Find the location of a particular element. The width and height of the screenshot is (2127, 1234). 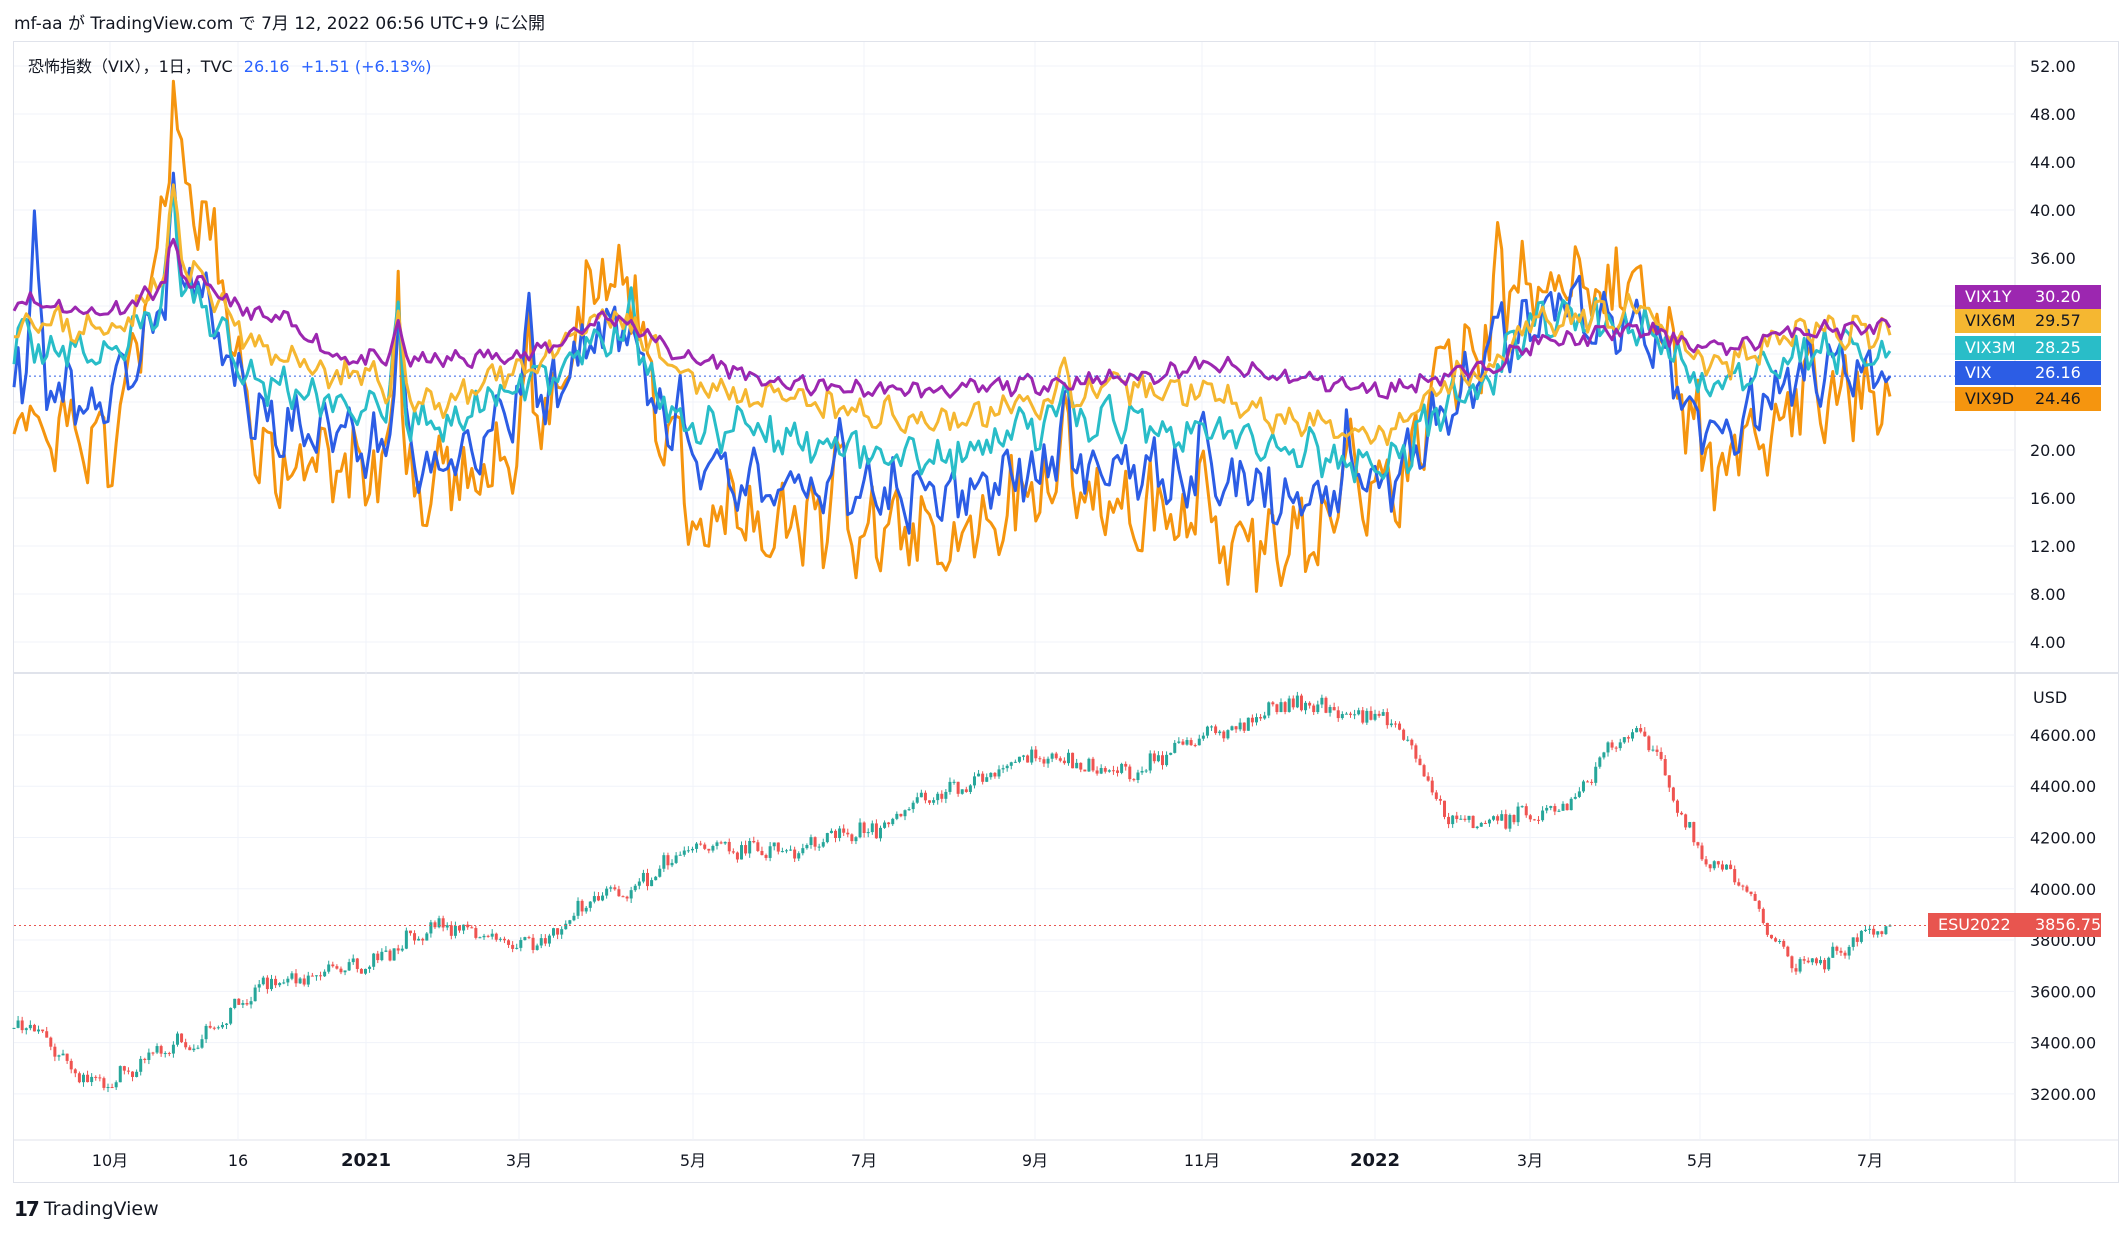

chart-legend: 恐怖指数（VIX），1日，TVC 26.16 +1.51 (+6.13%) is located at coordinates (230, 65).